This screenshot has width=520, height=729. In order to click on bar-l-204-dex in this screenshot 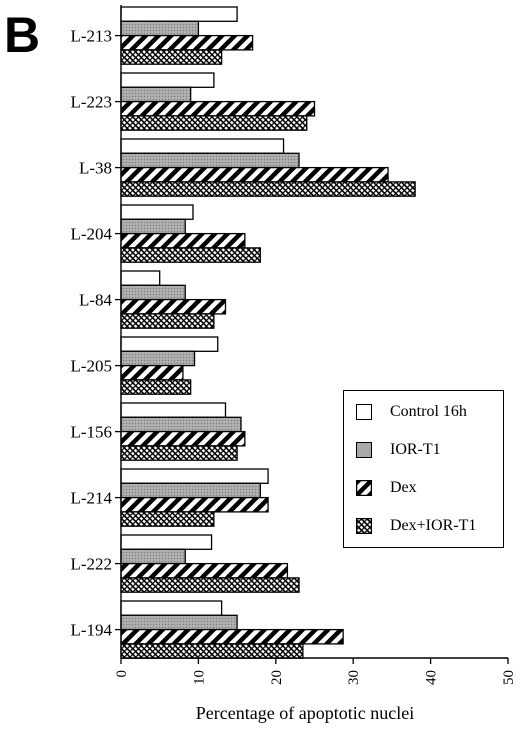, I will do `click(183, 240)`.